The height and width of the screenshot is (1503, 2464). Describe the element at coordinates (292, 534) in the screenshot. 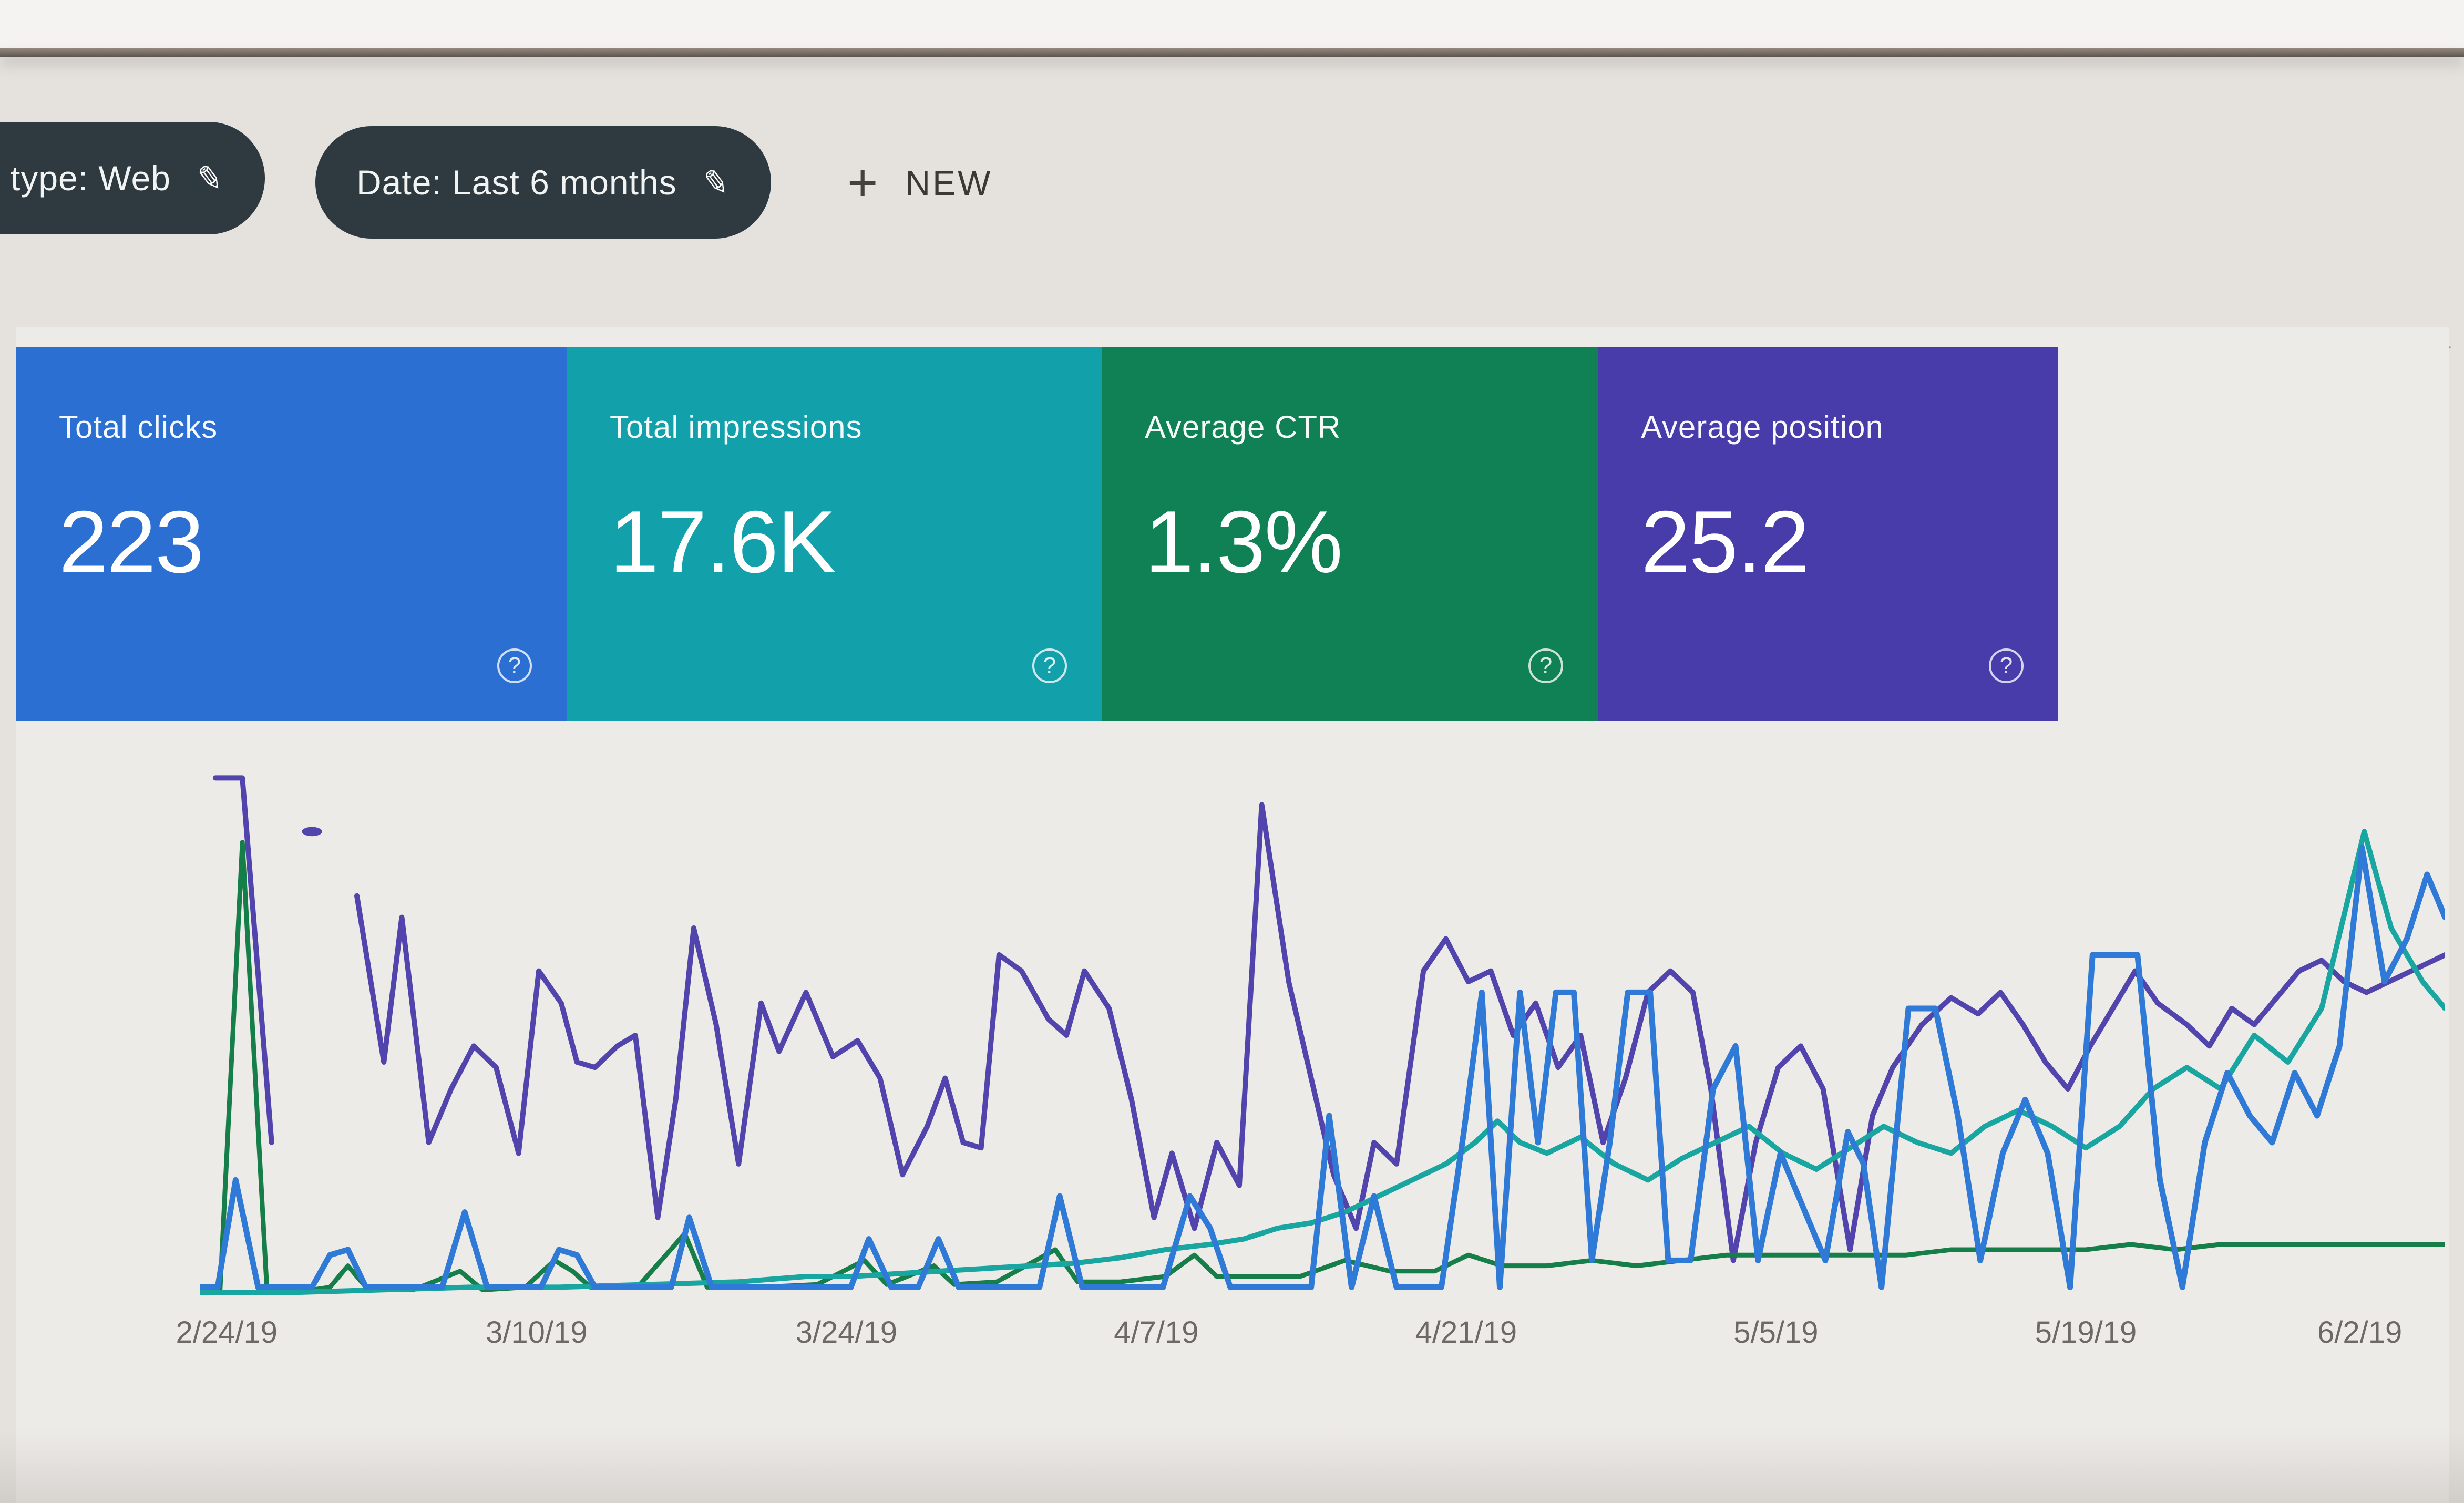

I see `metric-card-total-clicks: Total clicks 223 ?` at that location.